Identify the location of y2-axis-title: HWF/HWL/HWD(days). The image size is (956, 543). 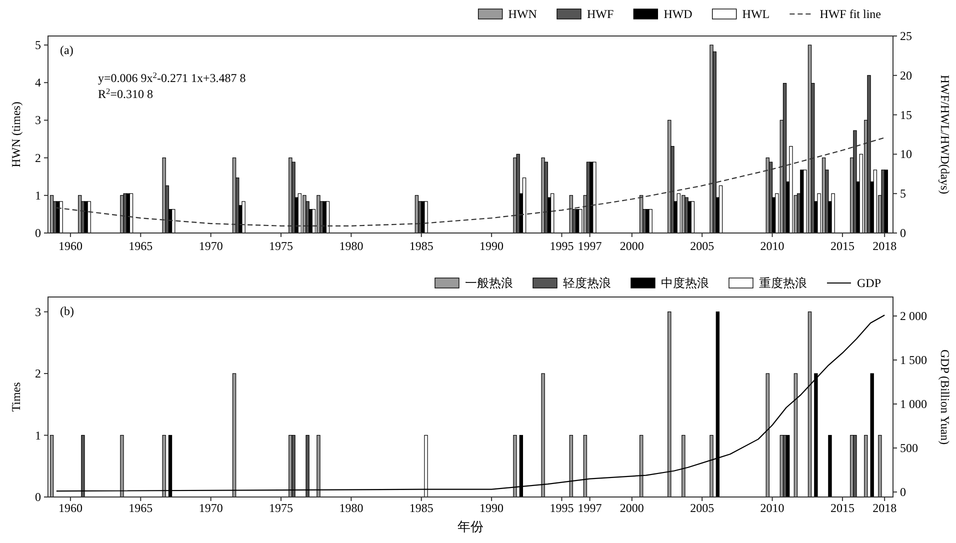
(945, 134).